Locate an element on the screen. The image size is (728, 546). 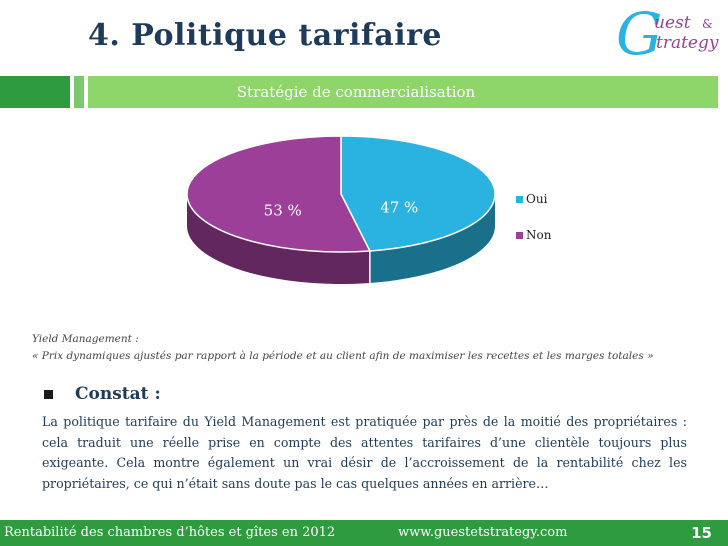
band-accent-dark is located at coordinates (35, 92).